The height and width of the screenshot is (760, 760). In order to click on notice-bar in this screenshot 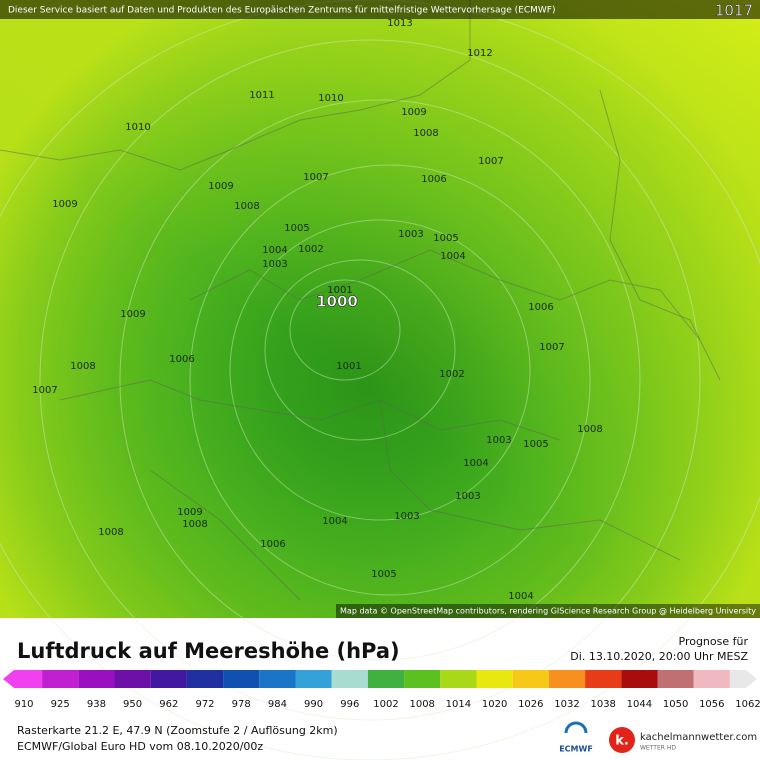, I will do `click(380, 9)`.